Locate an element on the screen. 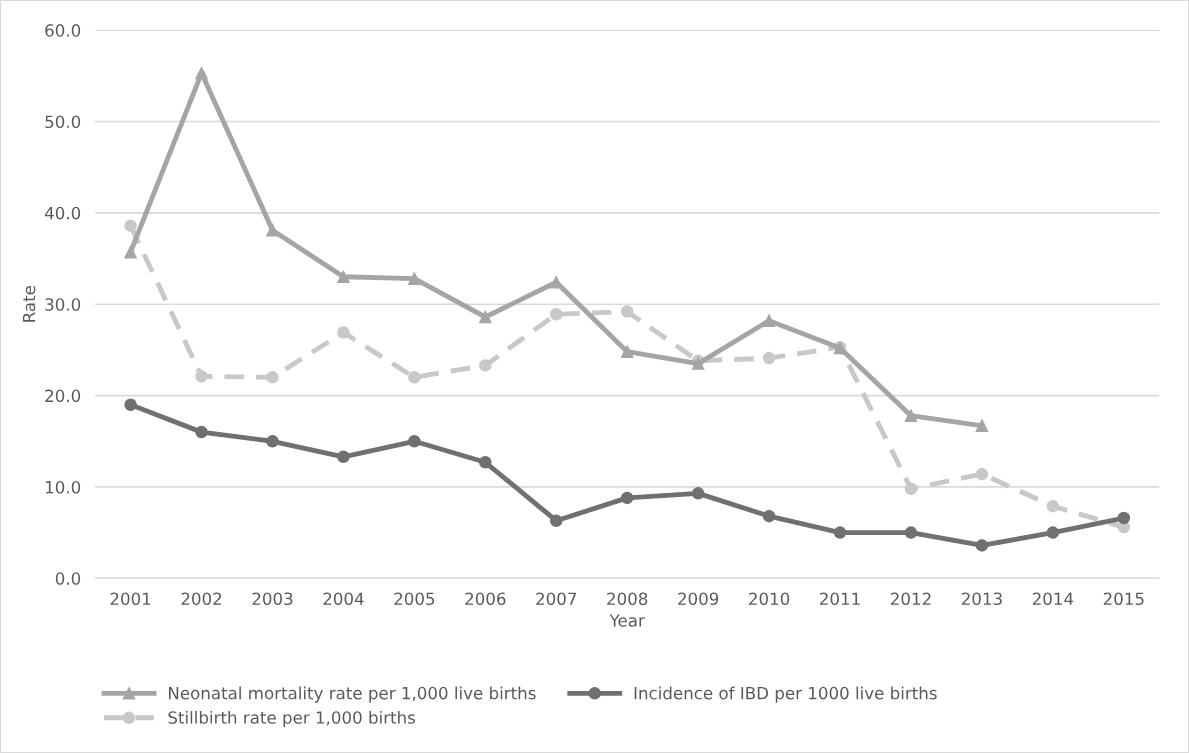 The image size is (1189, 753). x-tick-label: 2012 is located at coordinates (910, 599).